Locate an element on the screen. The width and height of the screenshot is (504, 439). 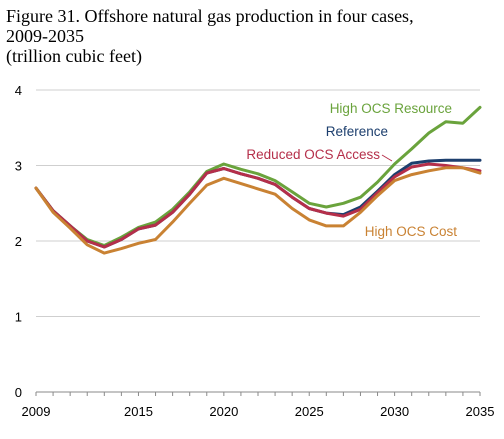
y-tick-label-0: 0 is located at coordinates (18, 392).